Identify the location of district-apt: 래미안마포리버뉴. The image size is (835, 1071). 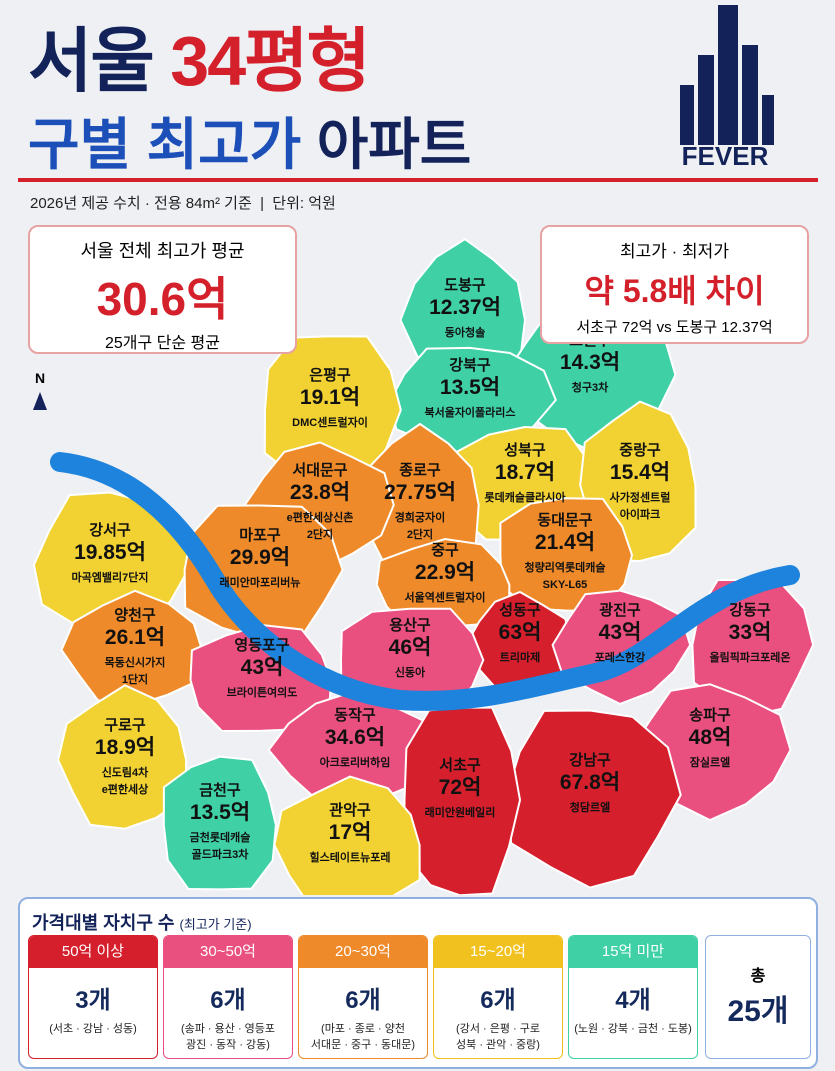
(260, 582).